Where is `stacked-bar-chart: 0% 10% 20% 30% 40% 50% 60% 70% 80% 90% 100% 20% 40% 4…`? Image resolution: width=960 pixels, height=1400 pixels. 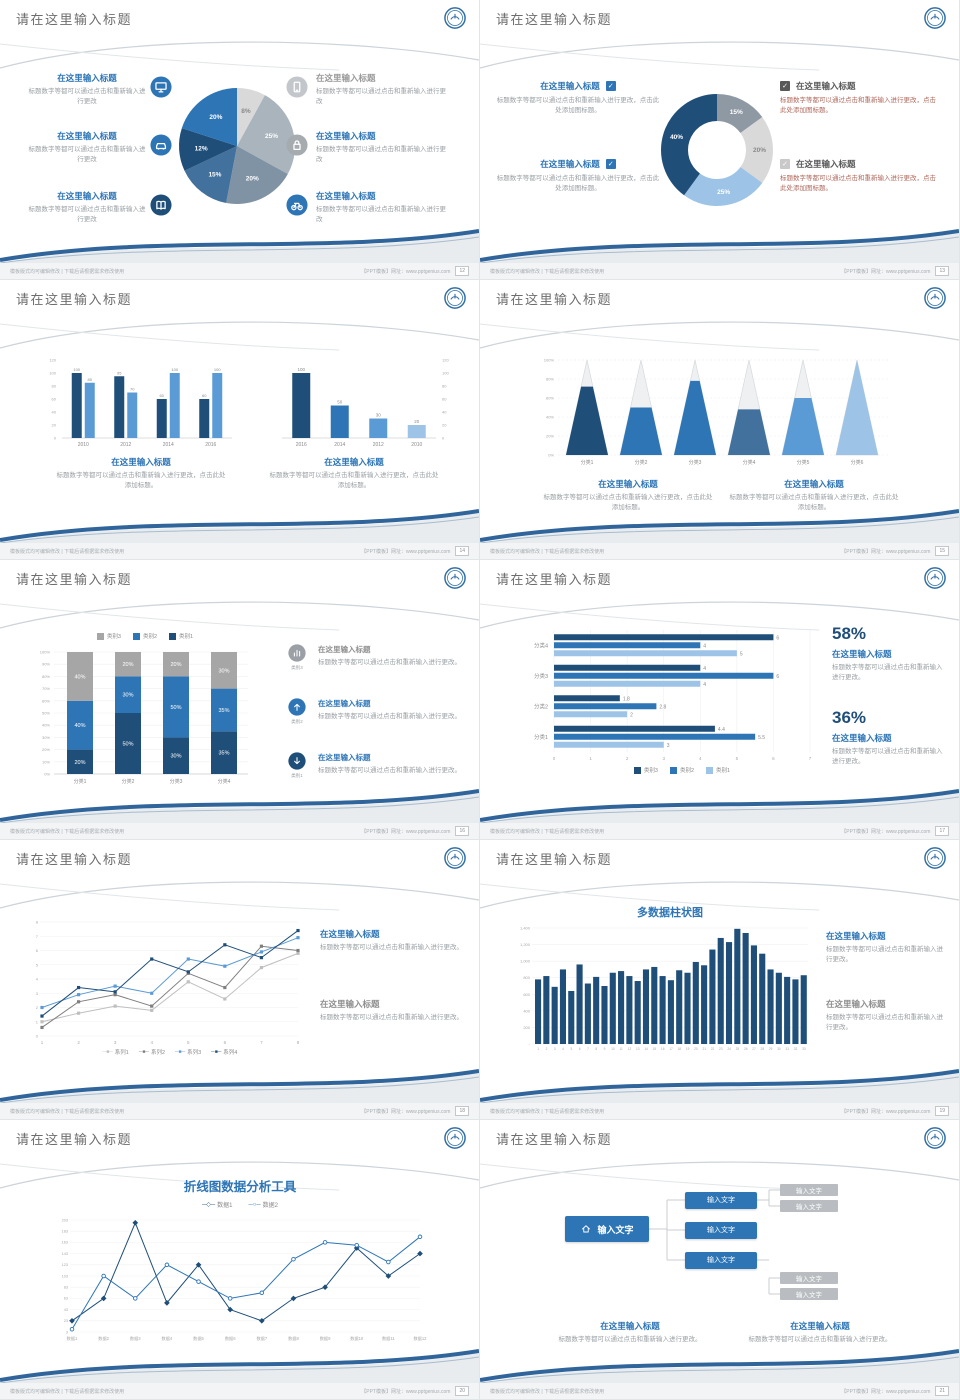
stacked-bar-chart: 0% 10% 20% 30% 40% 50% 60% 70% 80% 90% 100% 20% 40% 4… is located at coordinates (144, 717).